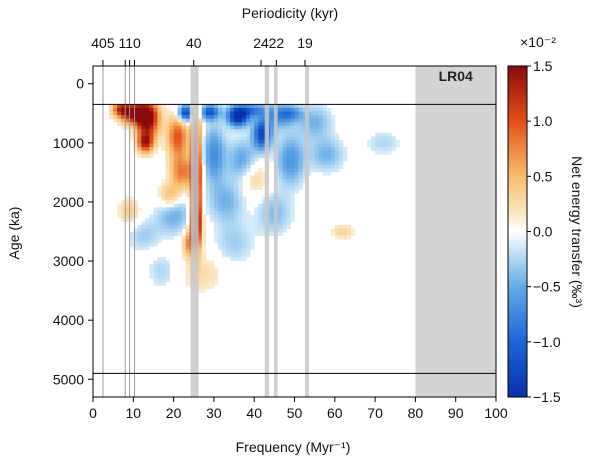 The height and width of the screenshot is (463, 600). What do you see at coordinates (375, 413) in the screenshot?
I see `x-tick-label: 70` at bounding box center [375, 413].